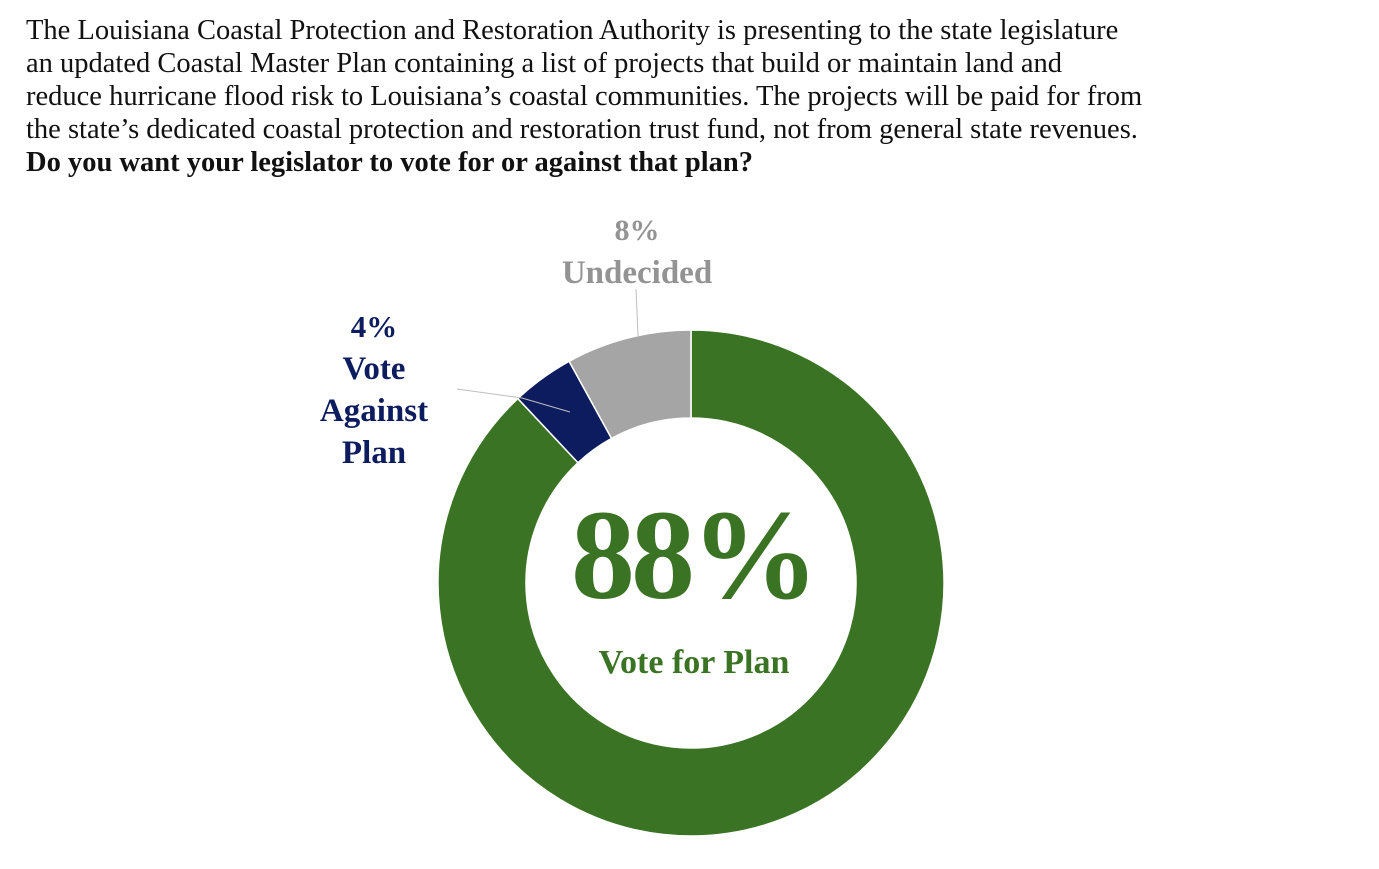 This screenshot has height=869, width=1379. What do you see at coordinates (630, 384) in the screenshot?
I see `donut-slice-undecided` at bounding box center [630, 384].